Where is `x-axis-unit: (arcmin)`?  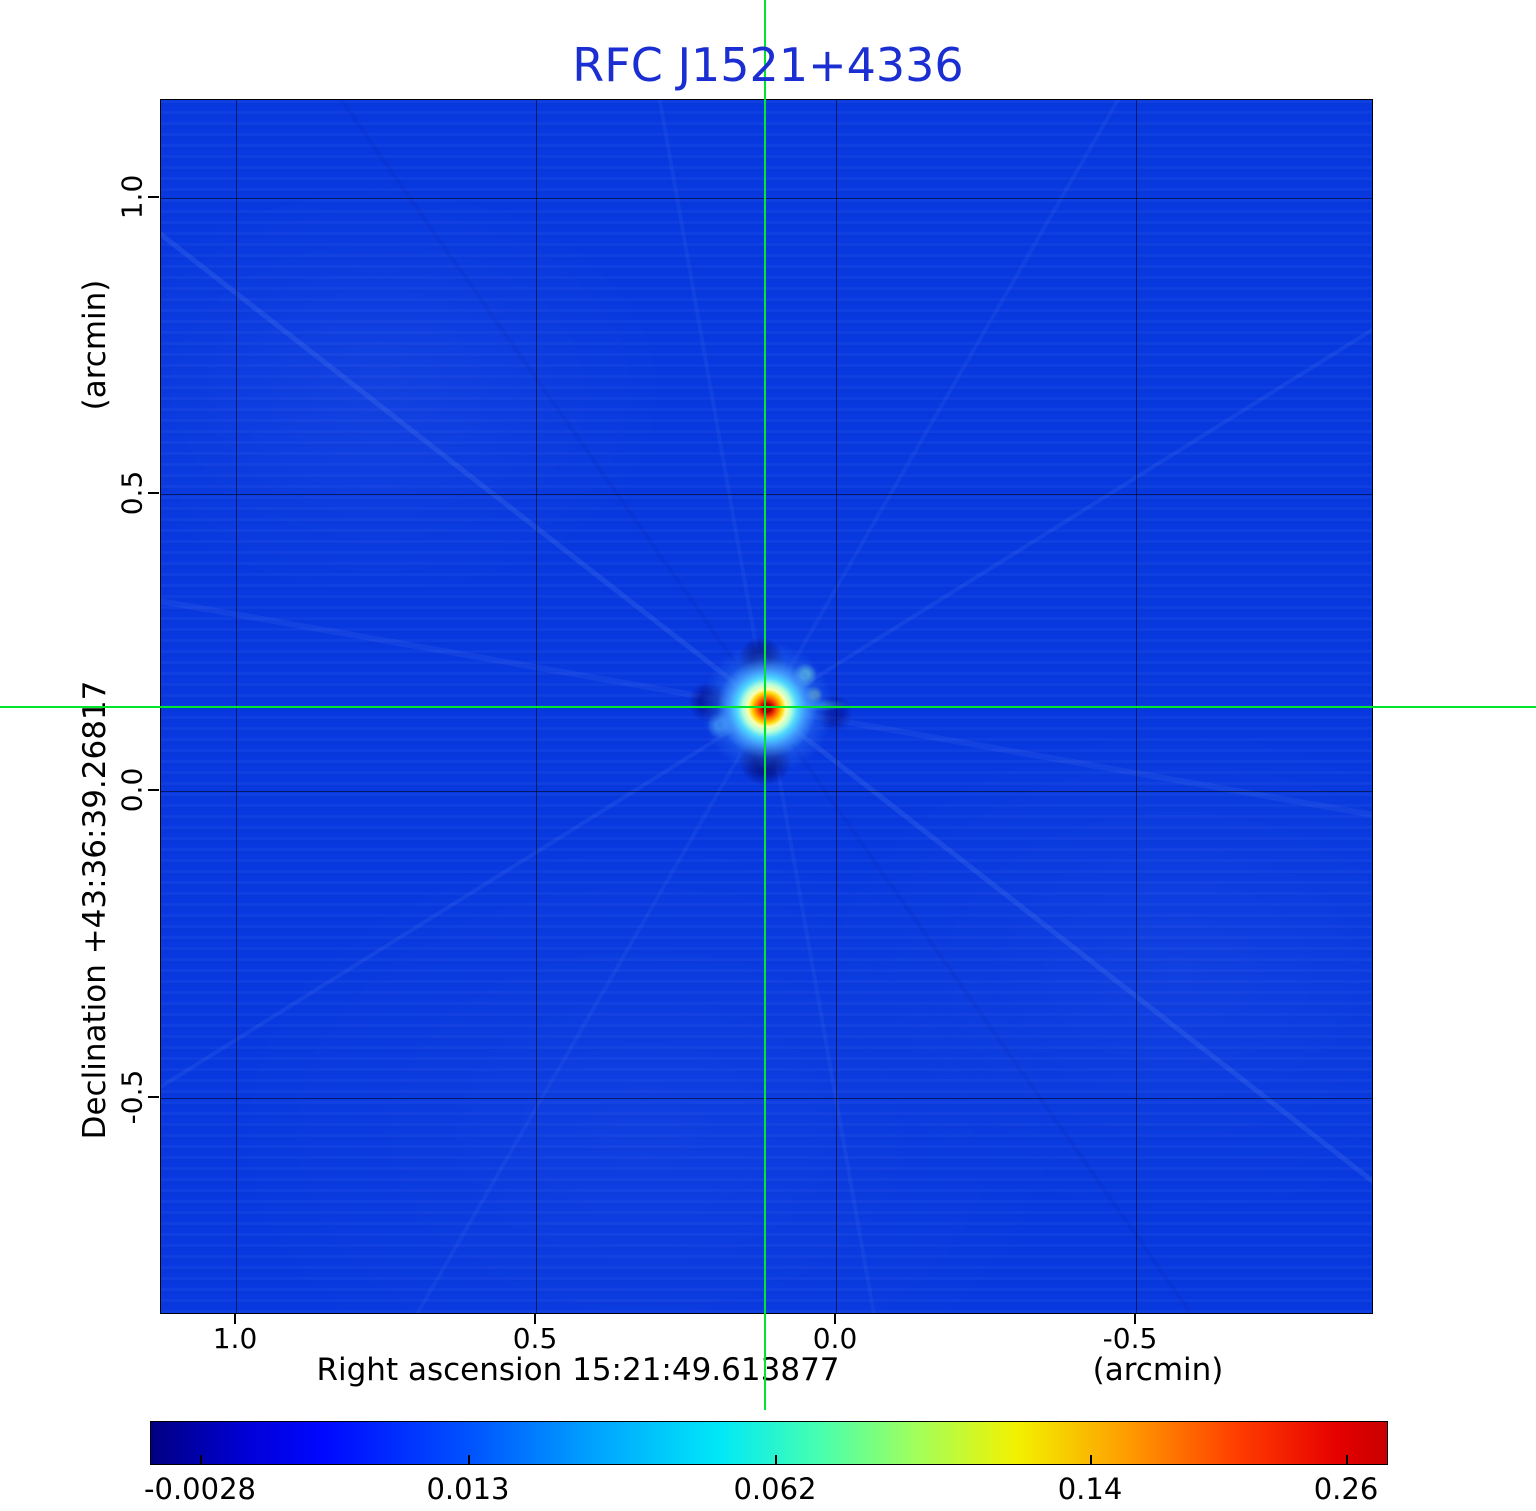 x-axis-unit: (arcmin) is located at coordinates (1158, 1370).